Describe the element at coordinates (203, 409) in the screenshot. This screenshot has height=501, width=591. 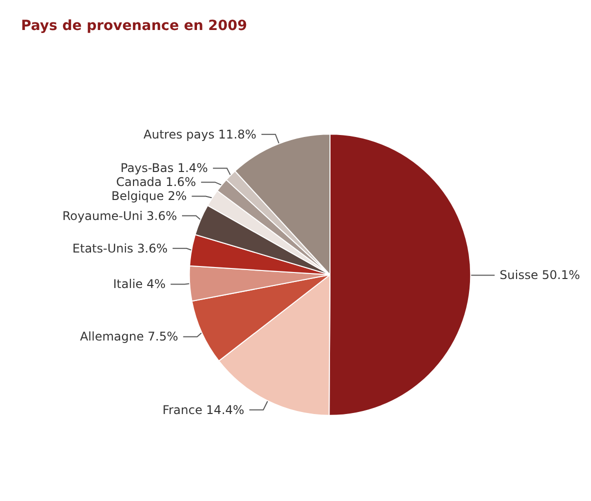
I see `slice-label: France 14.4%` at that location.